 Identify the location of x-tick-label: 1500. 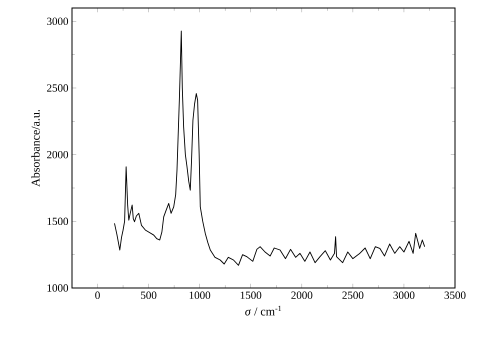
(251, 295).